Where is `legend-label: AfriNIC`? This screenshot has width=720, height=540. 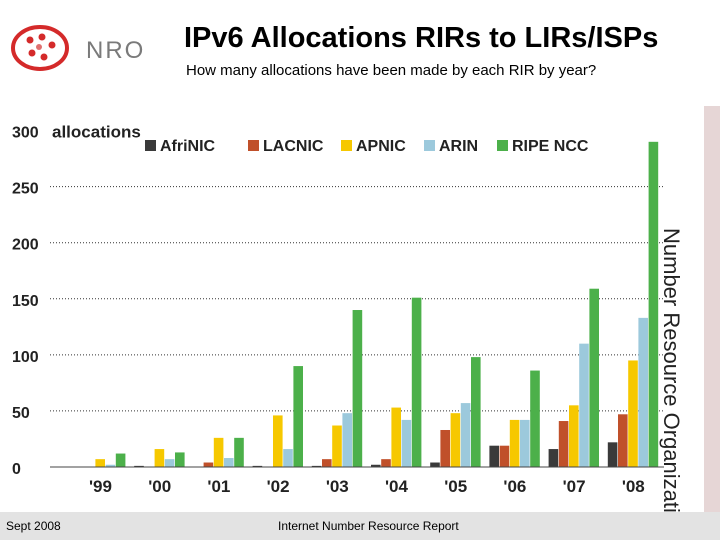
legend-label: AfriNIC is located at coordinates (188, 146).